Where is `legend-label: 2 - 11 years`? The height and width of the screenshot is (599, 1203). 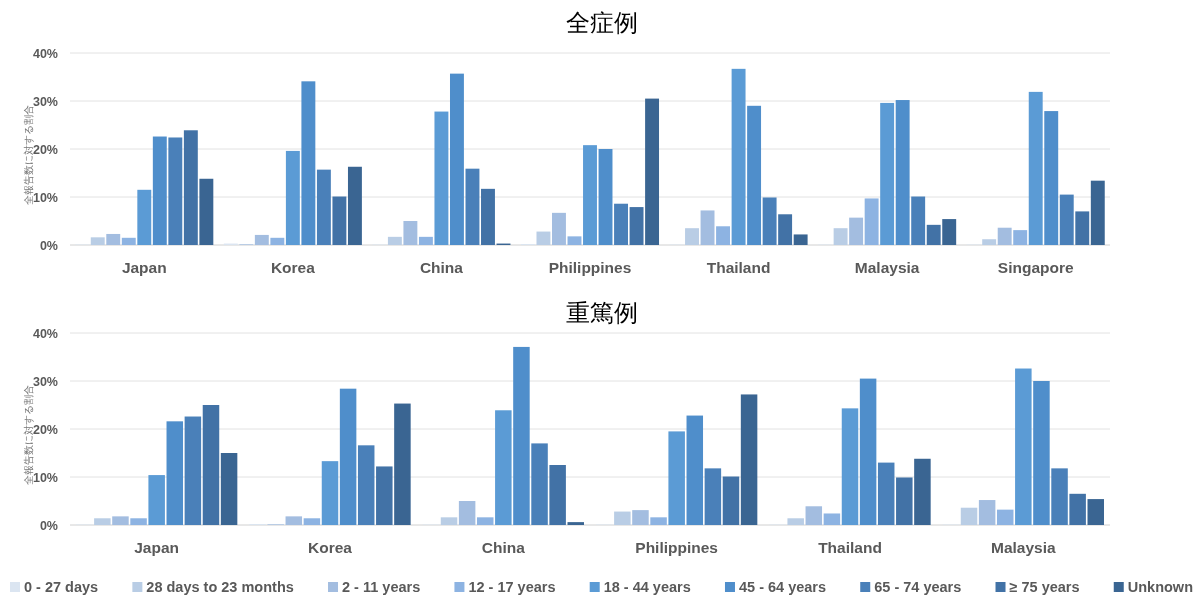
legend-label: 2 - 11 years is located at coordinates (381, 587).